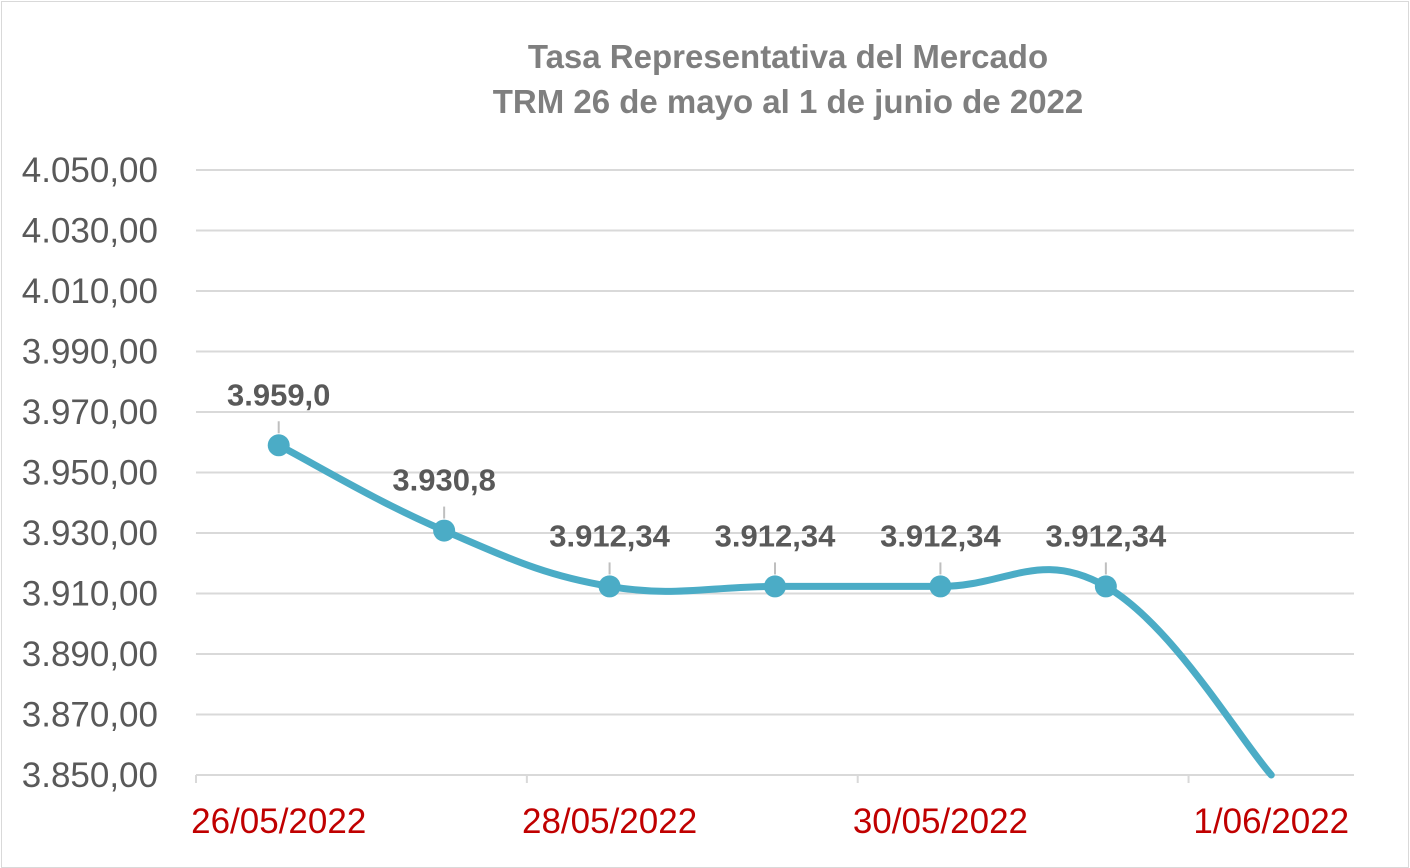 Image resolution: width=1410 pixels, height=868 pixels. Describe the element at coordinates (1271, 821) in the screenshot. I see `x-tick-label: 1/06/2022` at that location.